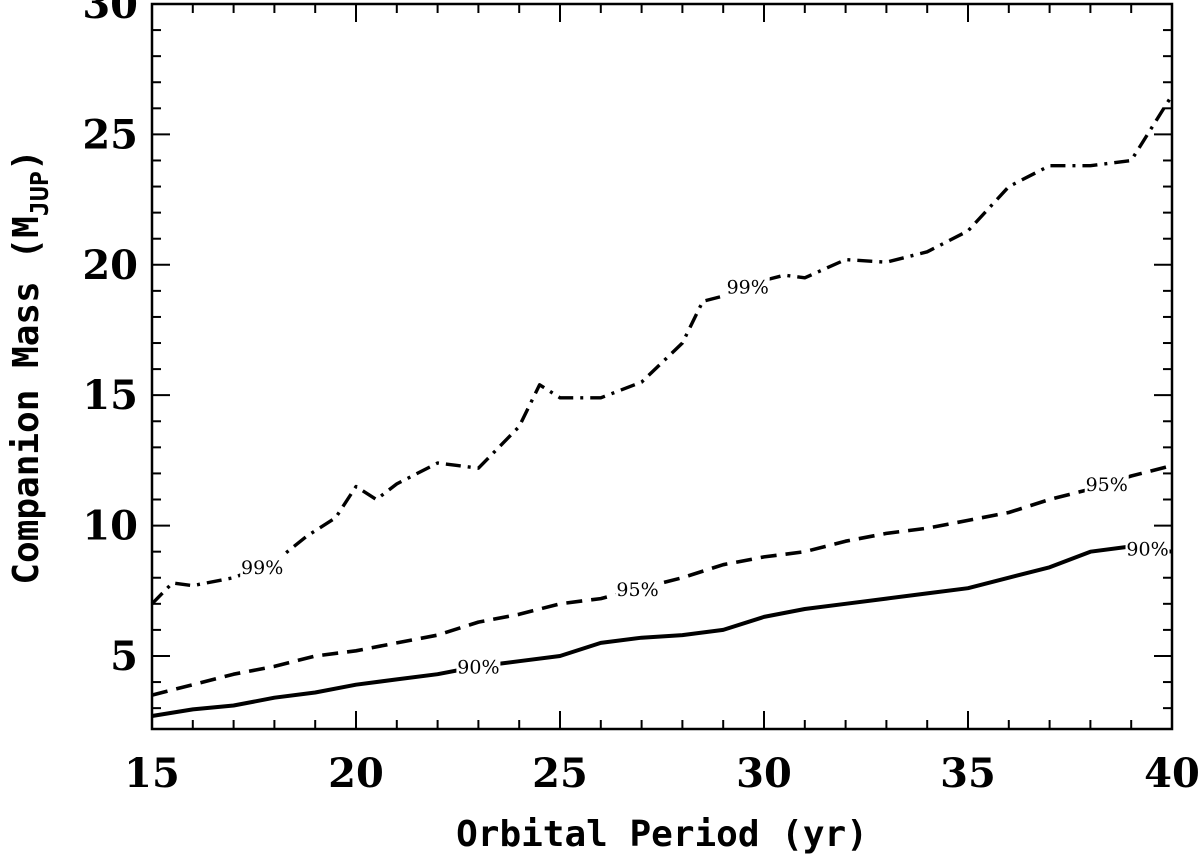 This screenshot has height=859, width=1200. Describe the element at coordinates (39, 193) in the screenshot. I see `y-axis-title-subscript: JUP` at that location.